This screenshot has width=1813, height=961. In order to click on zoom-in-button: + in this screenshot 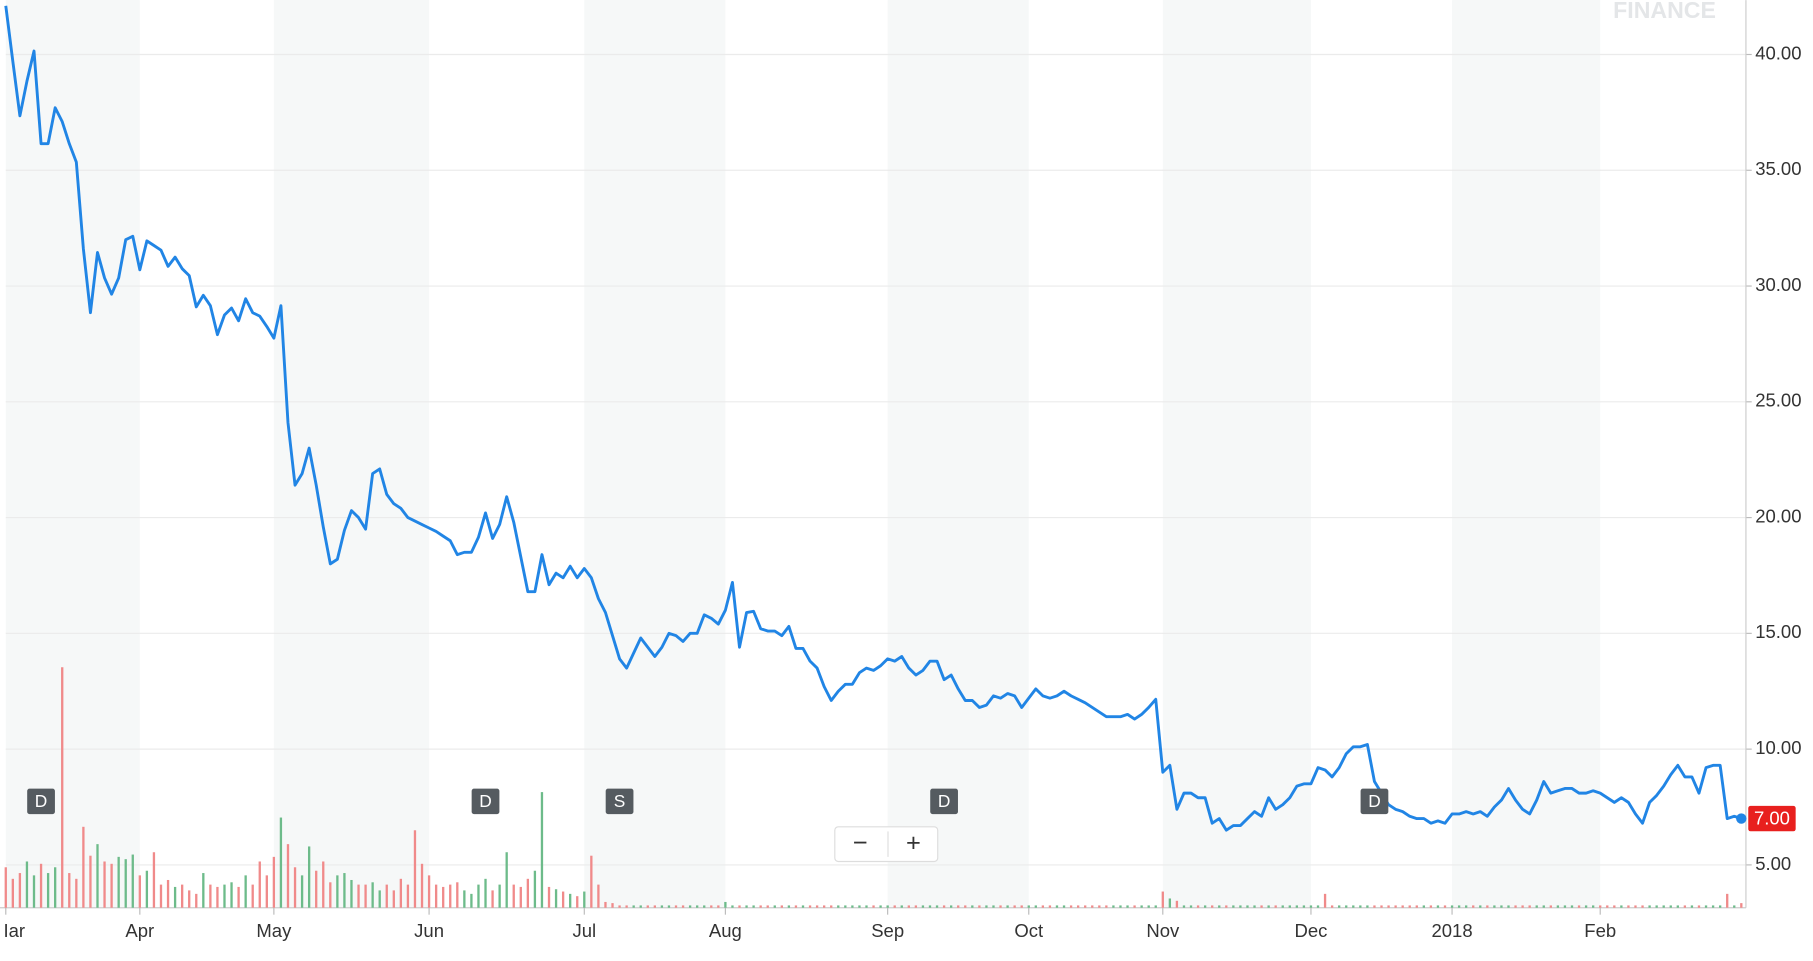, I will do `click(913, 843)`.